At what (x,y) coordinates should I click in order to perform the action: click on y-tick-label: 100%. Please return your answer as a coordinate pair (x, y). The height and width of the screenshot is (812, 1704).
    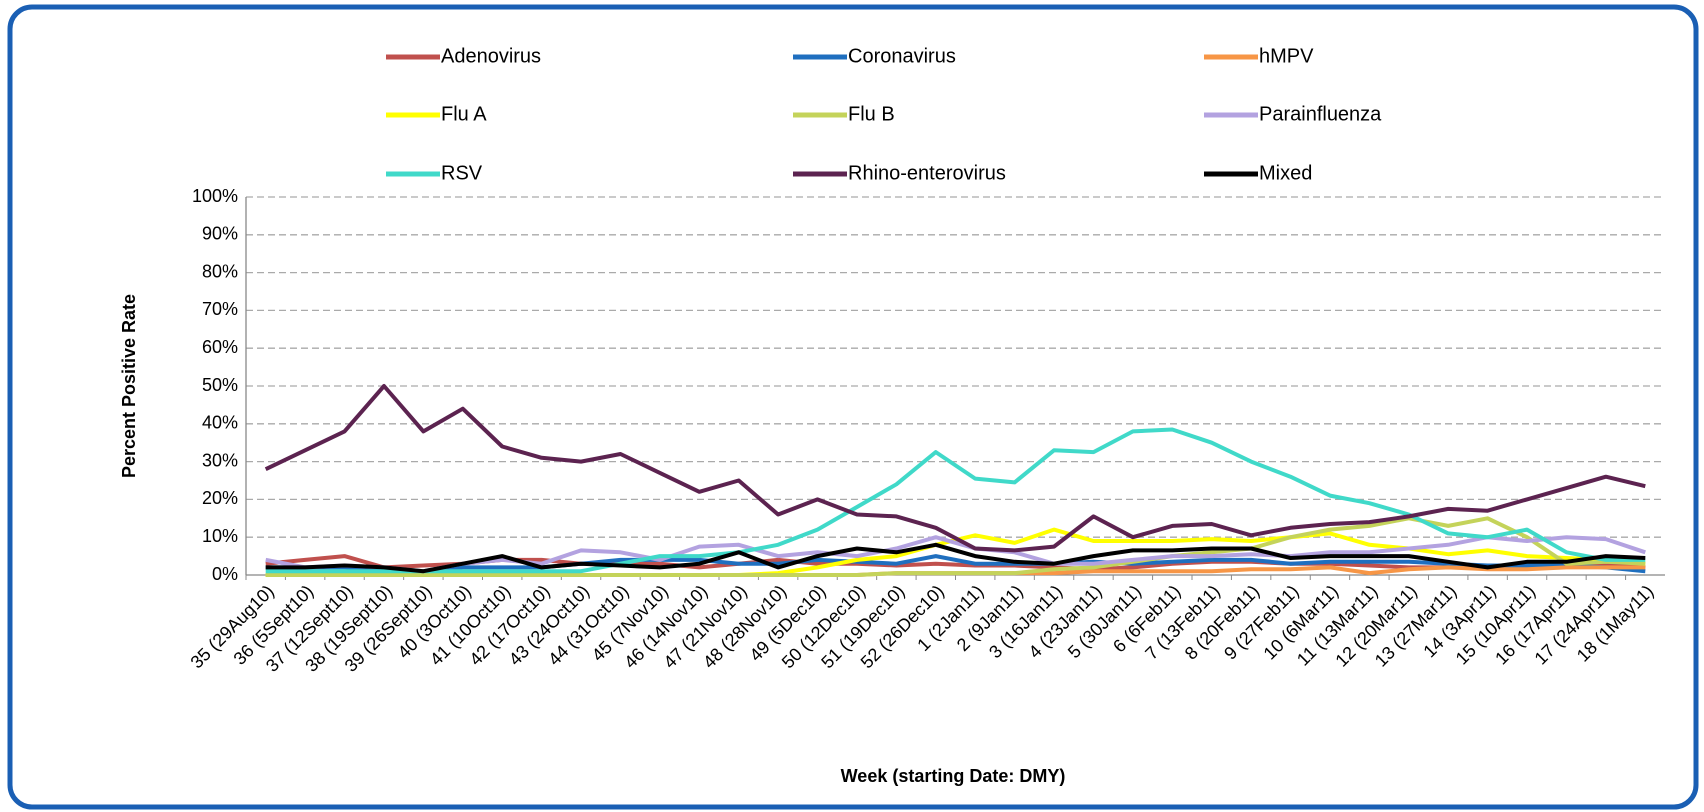
    Looking at the image, I should click on (215, 196).